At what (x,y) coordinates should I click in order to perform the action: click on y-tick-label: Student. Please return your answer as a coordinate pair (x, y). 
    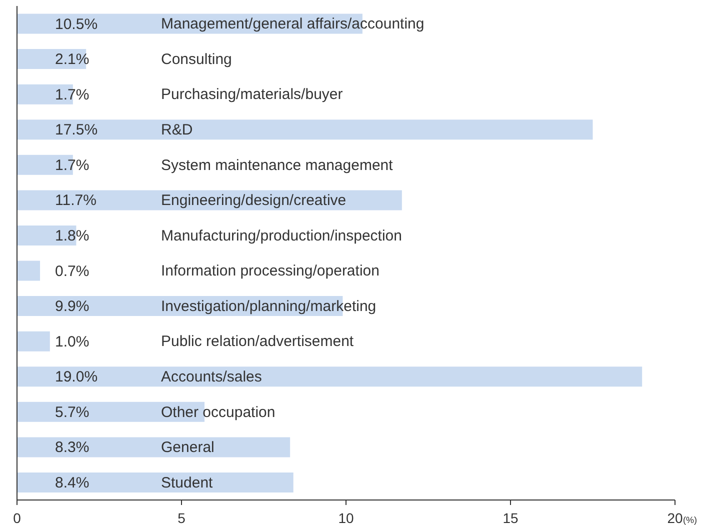
    Looking at the image, I should click on (187, 483).